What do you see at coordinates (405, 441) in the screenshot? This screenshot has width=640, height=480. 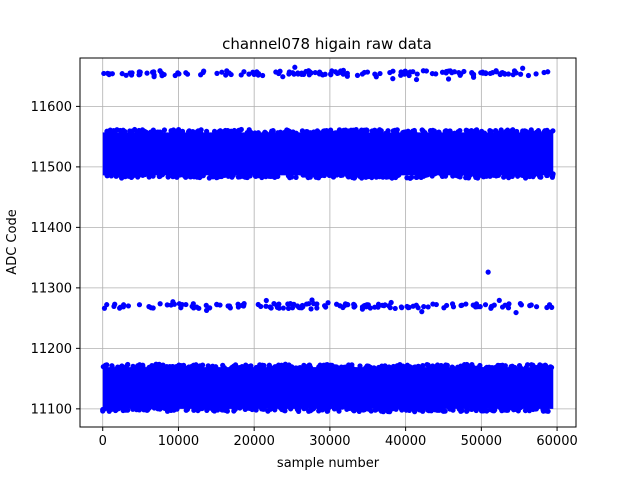 I see `x-tick-label: 40000` at bounding box center [405, 441].